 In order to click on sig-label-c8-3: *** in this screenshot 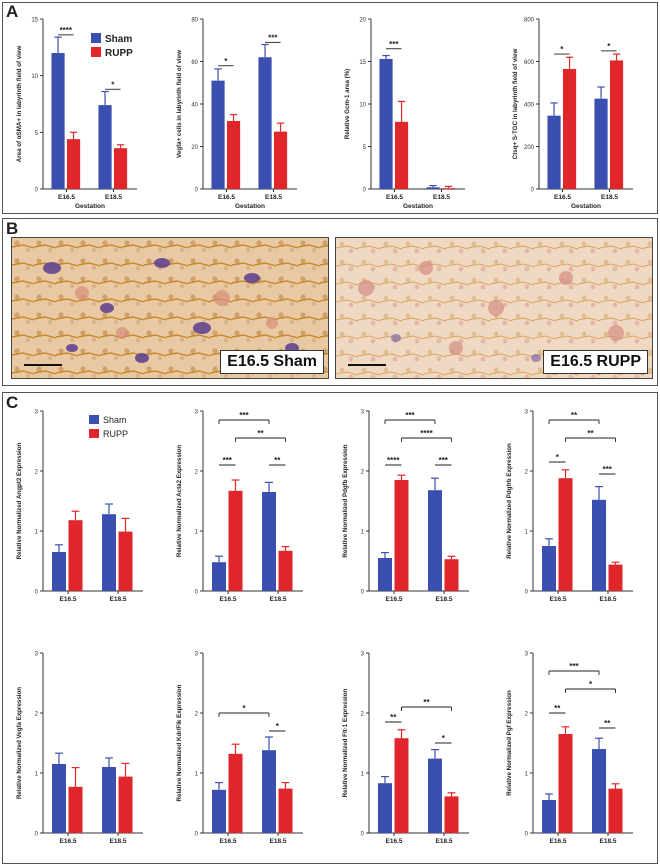, I will do `click(574, 666)`.